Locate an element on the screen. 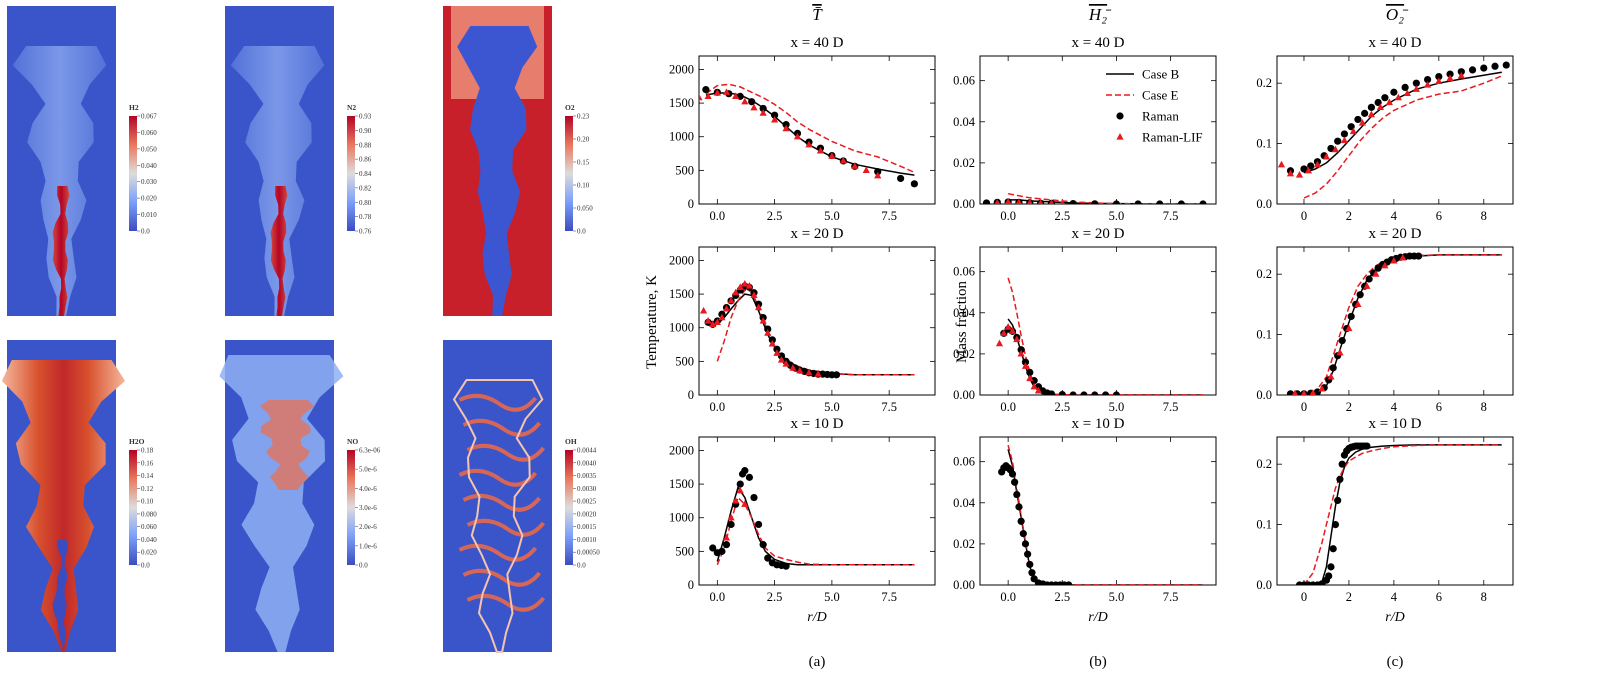 This screenshot has width=1608, height=675. colorbar is located at coordinates (133, 507).